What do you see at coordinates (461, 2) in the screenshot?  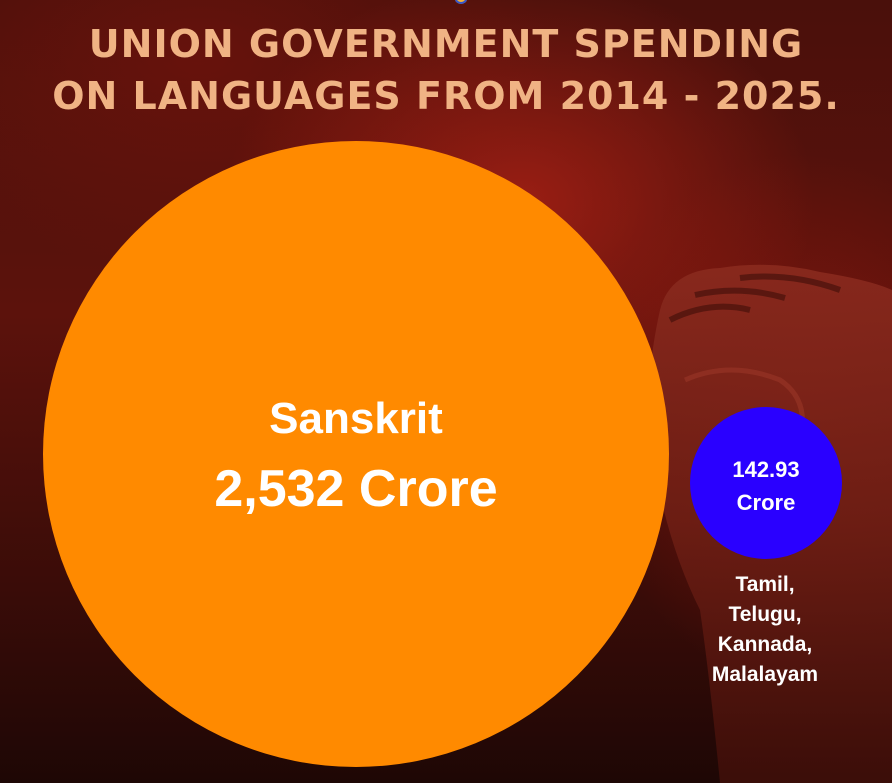 I see `emblem-icon` at bounding box center [461, 2].